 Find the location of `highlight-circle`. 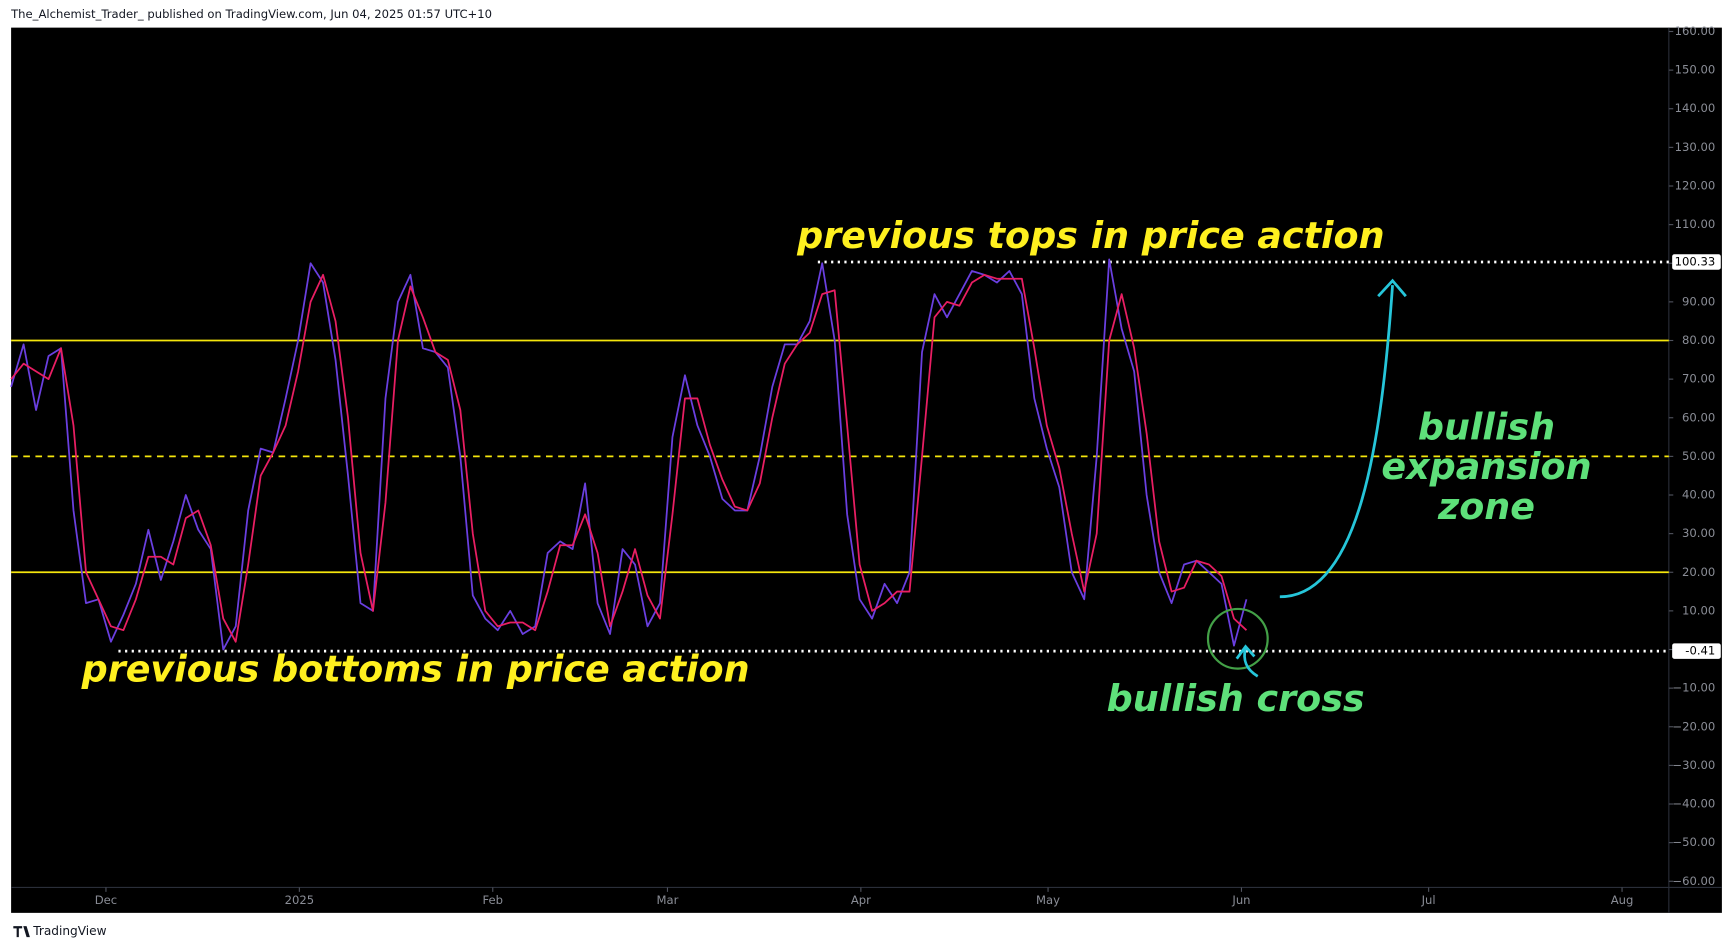

highlight-circle is located at coordinates (1237, 638).